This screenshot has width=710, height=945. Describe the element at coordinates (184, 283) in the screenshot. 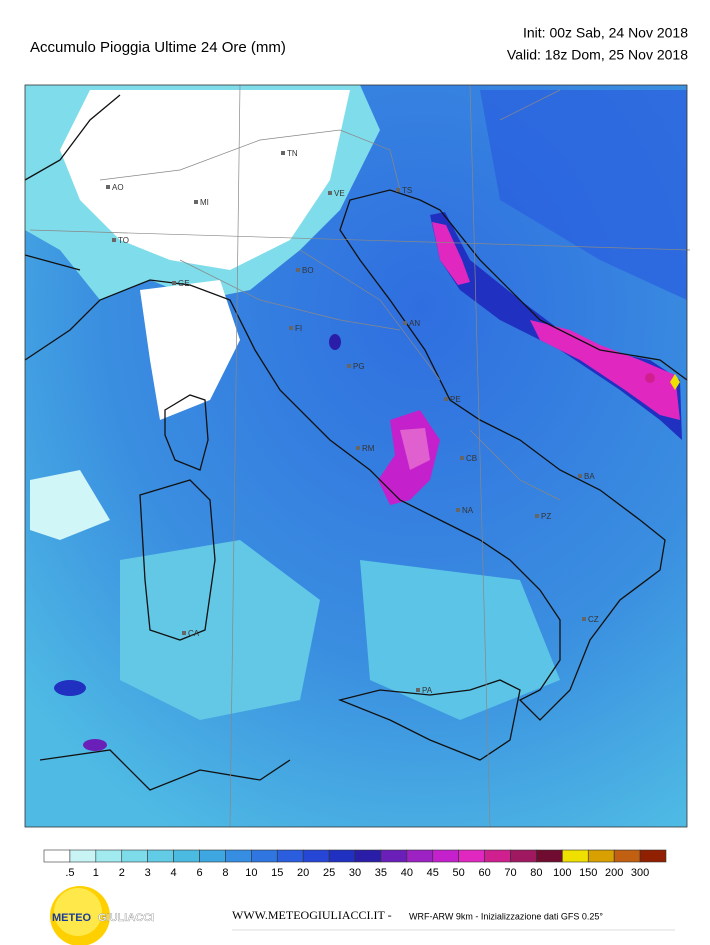

I see `city-label: GE` at that location.